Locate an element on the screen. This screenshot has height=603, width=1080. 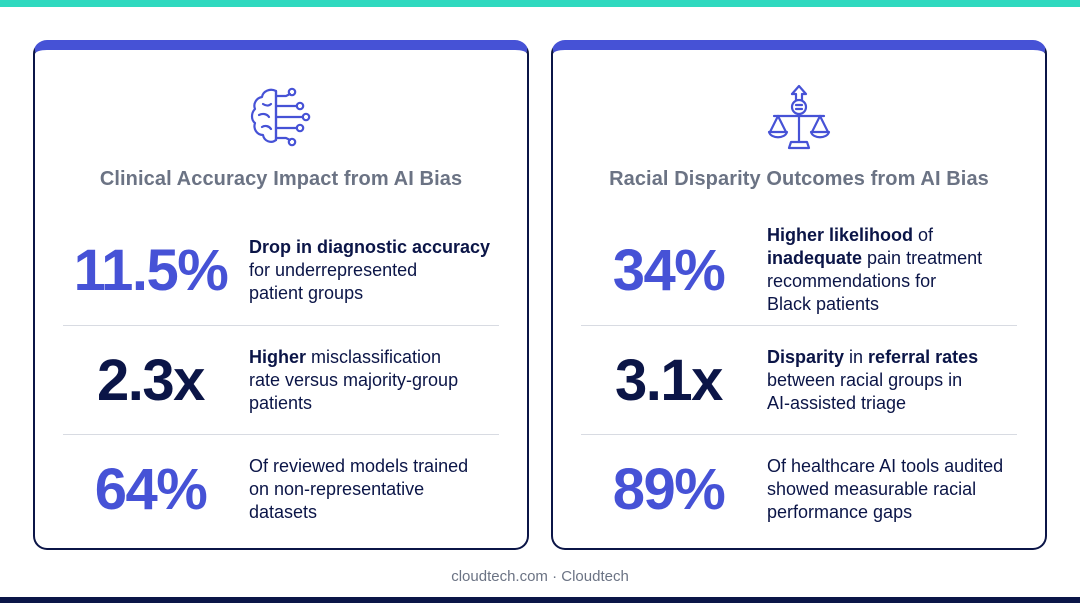
stat-value: 34% is located at coordinates (669, 270).